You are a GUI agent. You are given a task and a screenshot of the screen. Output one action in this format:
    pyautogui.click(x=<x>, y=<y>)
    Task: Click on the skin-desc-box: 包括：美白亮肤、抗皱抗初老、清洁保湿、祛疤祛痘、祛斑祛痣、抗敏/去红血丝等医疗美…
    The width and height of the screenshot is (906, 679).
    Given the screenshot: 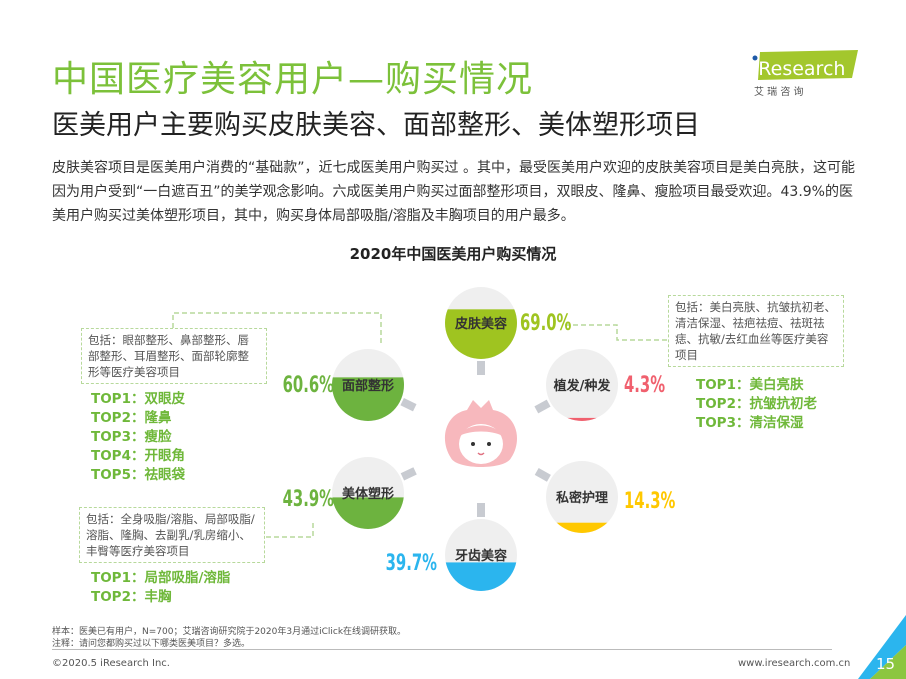 What is the action you would take?
    pyautogui.click(x=756, y=331)
    